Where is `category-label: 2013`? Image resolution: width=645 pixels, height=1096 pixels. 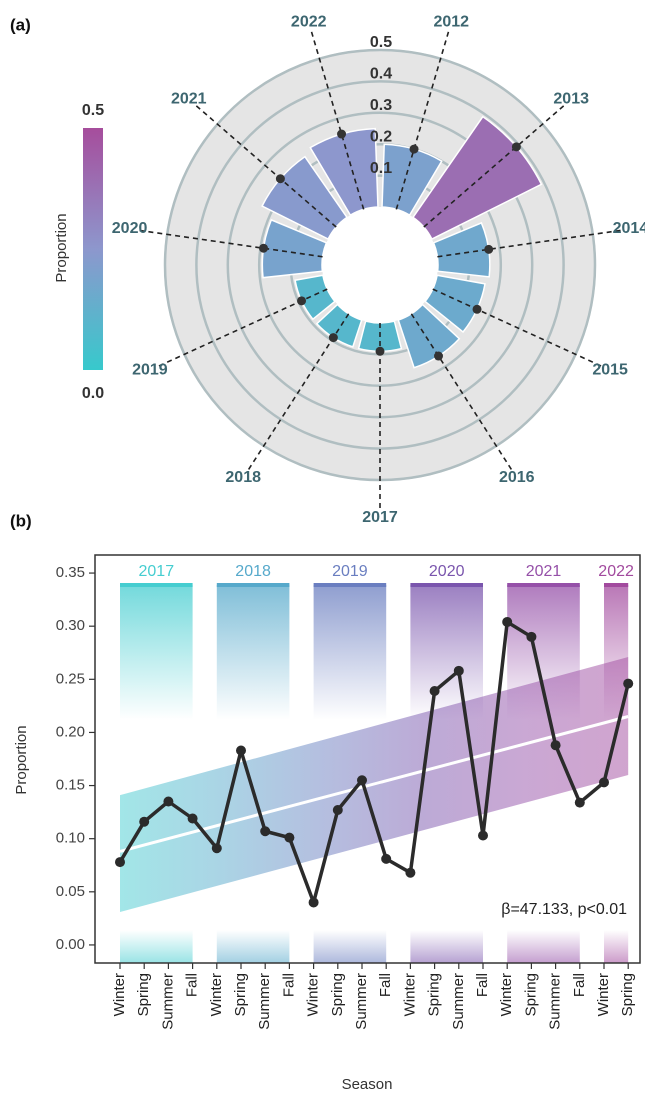
category-label: 2013 is located at coordinates (571, 99).